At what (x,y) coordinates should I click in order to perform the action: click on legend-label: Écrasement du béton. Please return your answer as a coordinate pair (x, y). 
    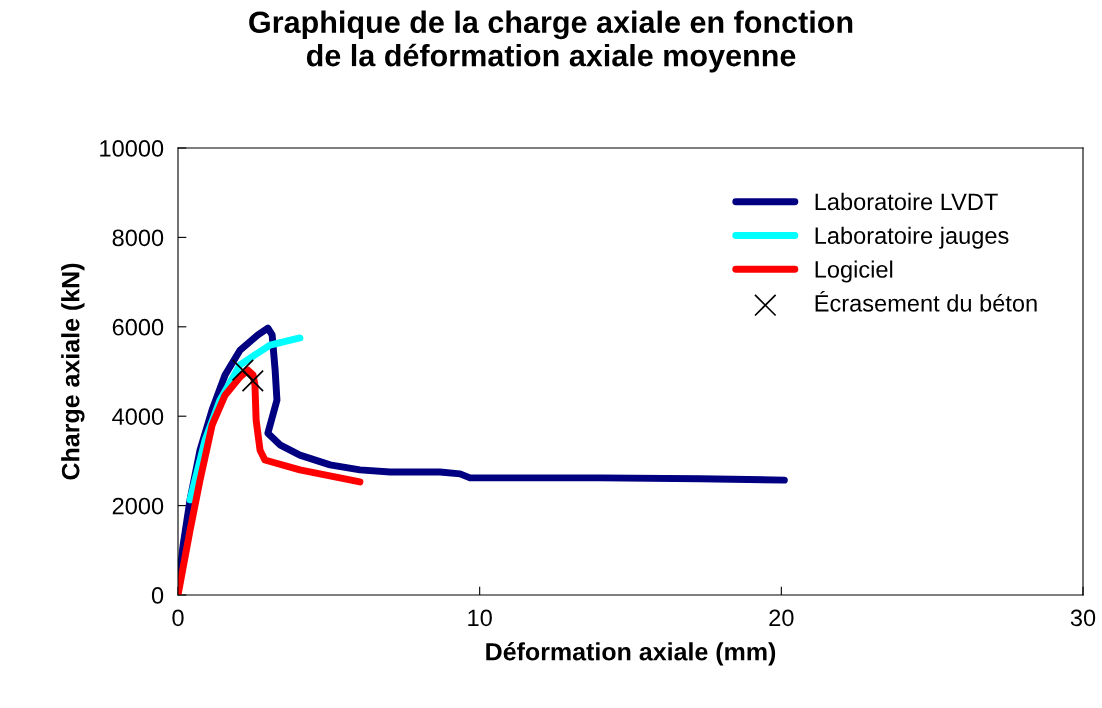
    Looking at the image, I should click on (926, 301).